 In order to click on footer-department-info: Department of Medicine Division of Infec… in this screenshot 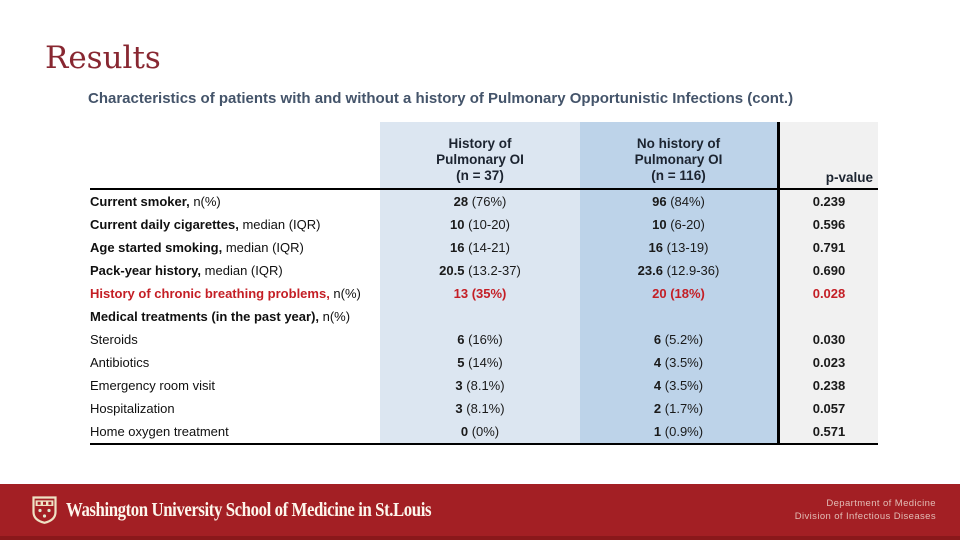, I will do `click(865, 510)`.